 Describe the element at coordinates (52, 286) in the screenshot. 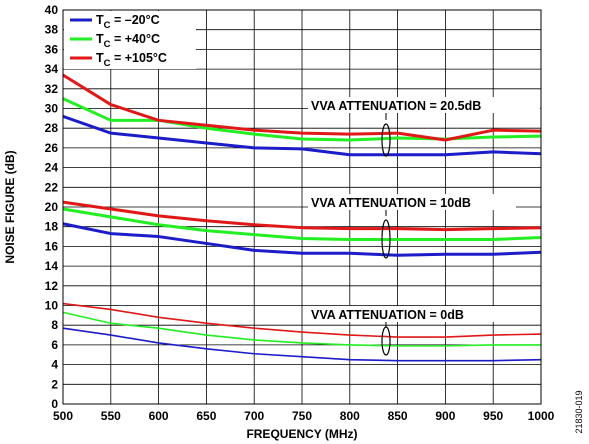

I see `y-tick-label: 12` at that location.